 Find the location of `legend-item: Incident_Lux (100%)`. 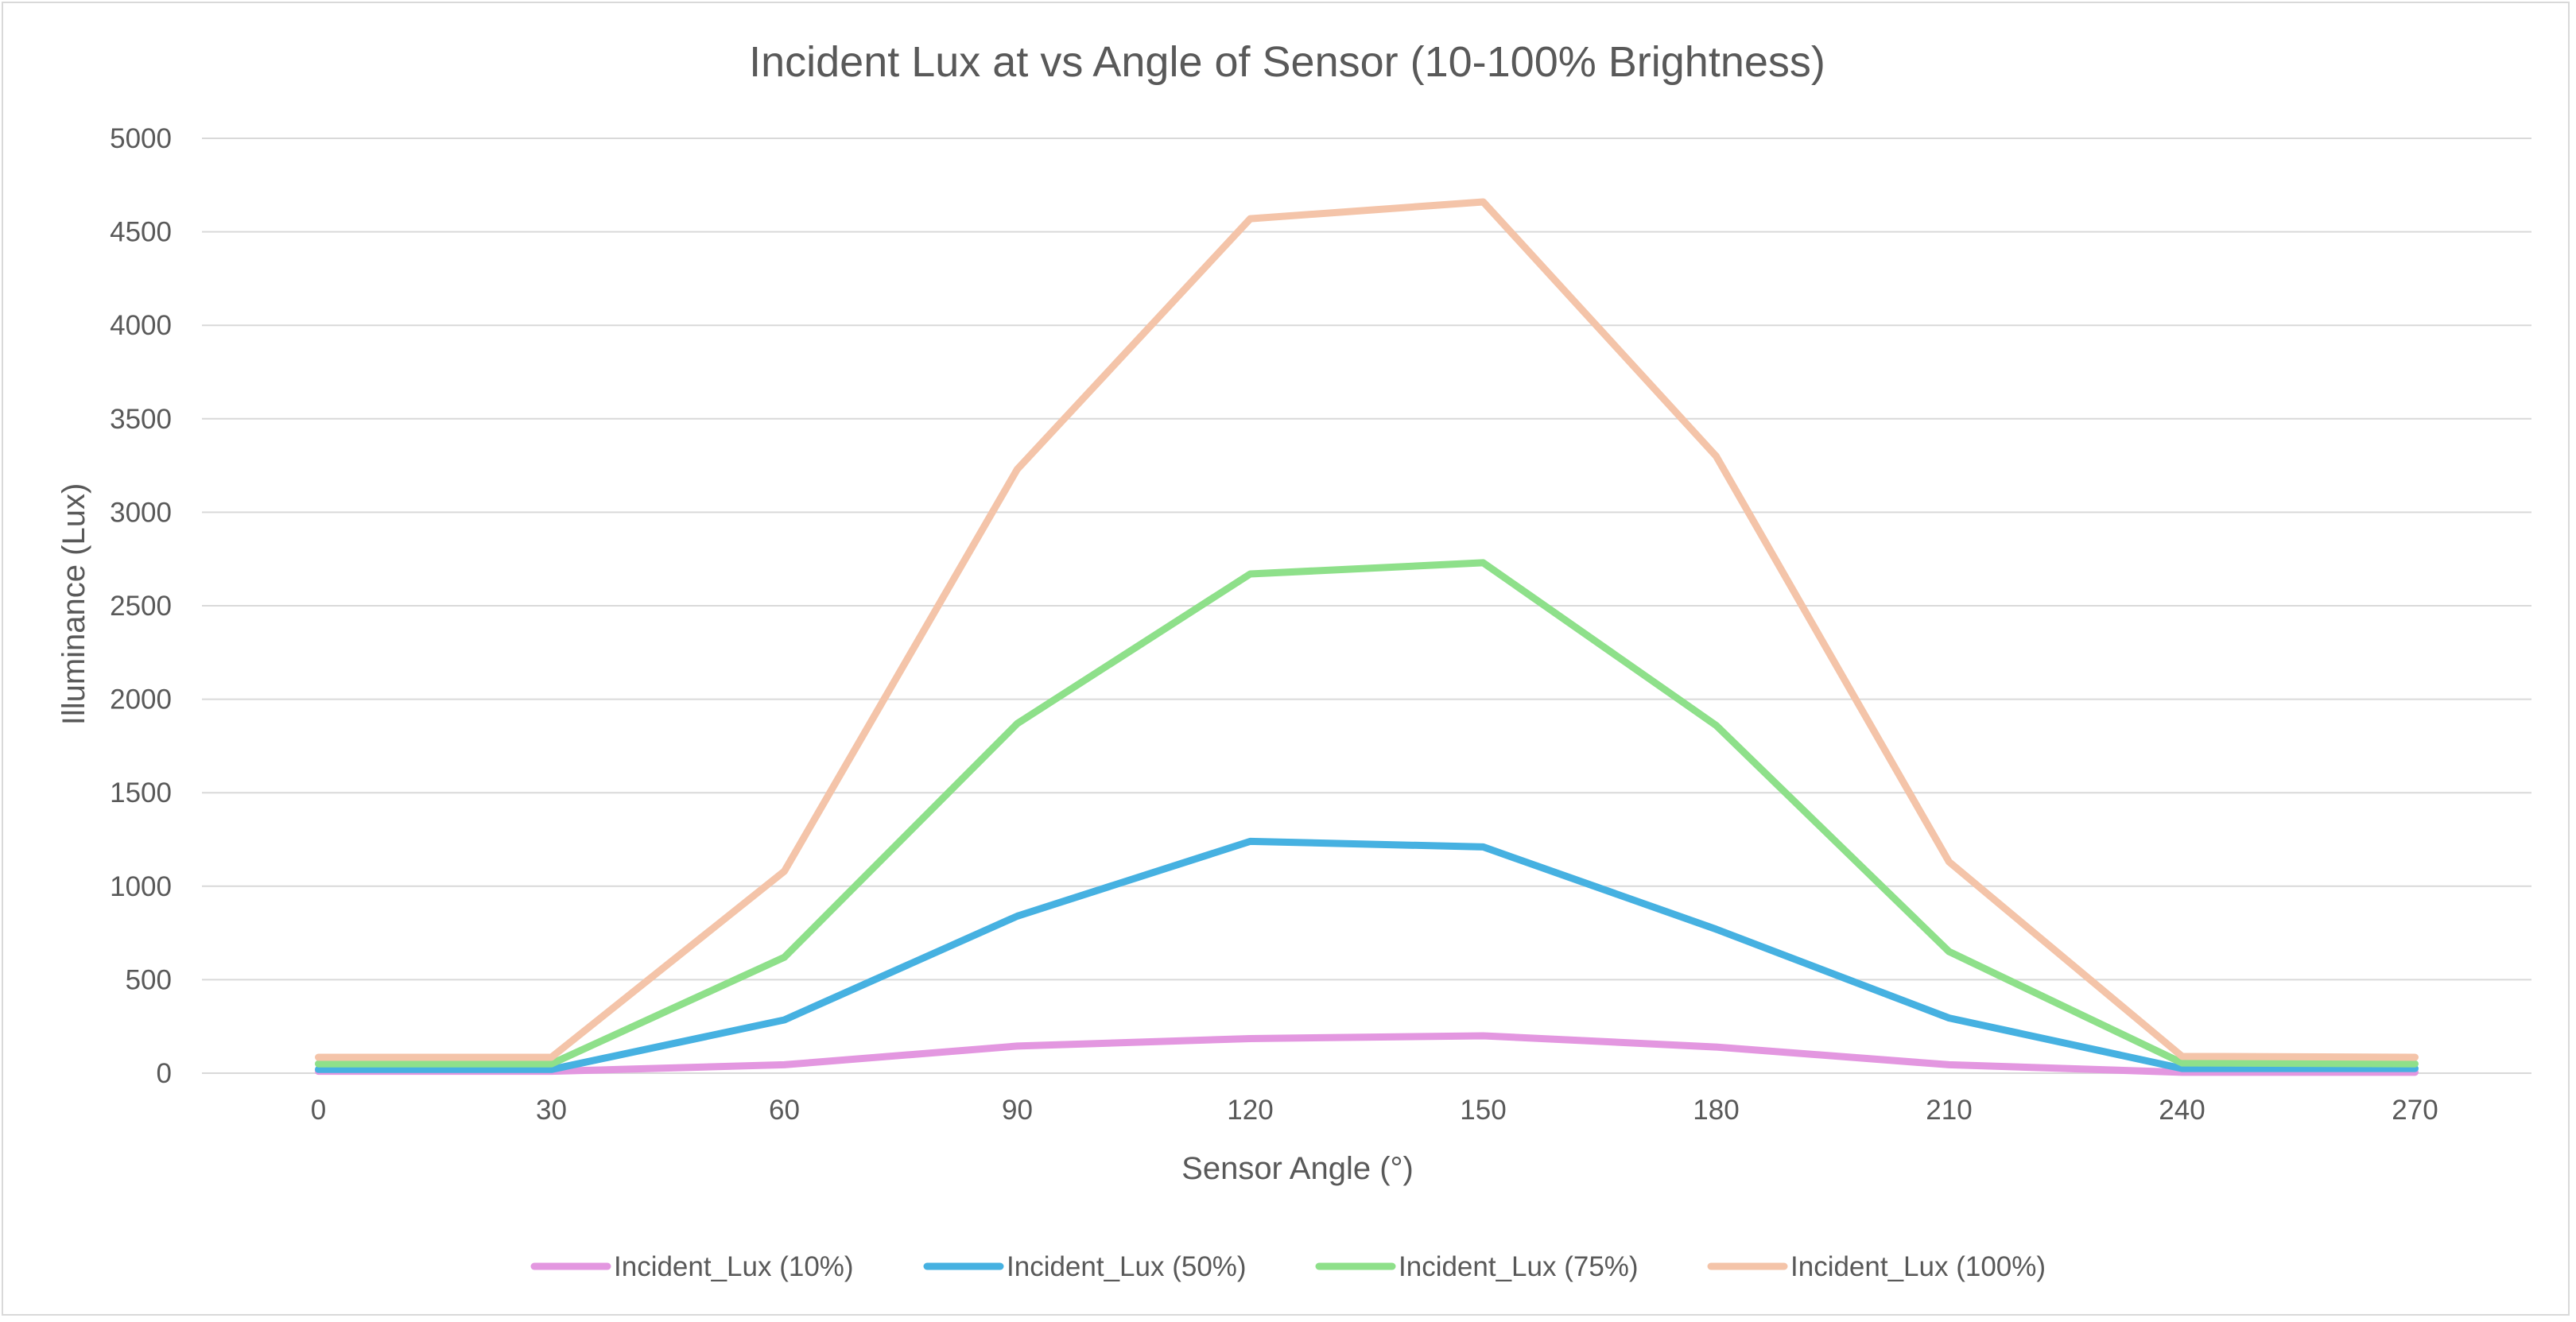

legend-item: Incident_Lux (100%) is located at coordinates (1876, 1266).